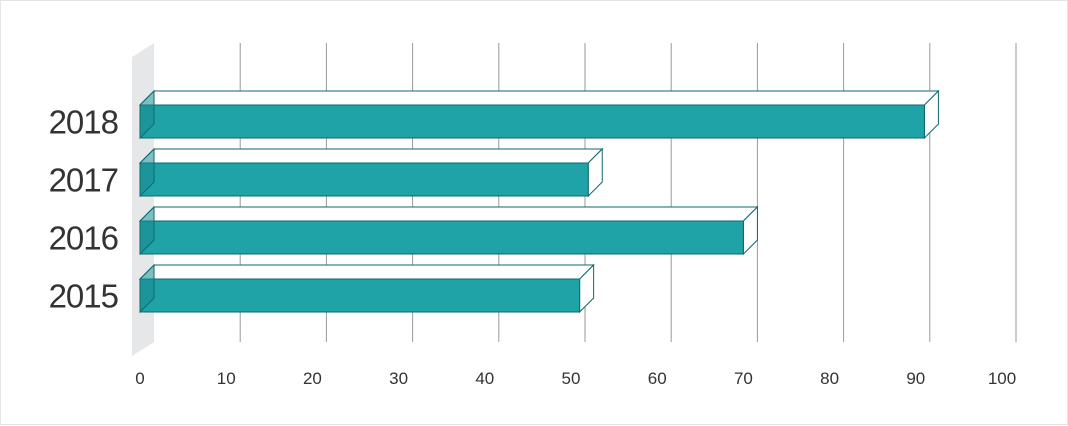  Describe the element at coordinates (83, 180) in the screenshot. I see `y-tick-label-2017: 2017` at that location.